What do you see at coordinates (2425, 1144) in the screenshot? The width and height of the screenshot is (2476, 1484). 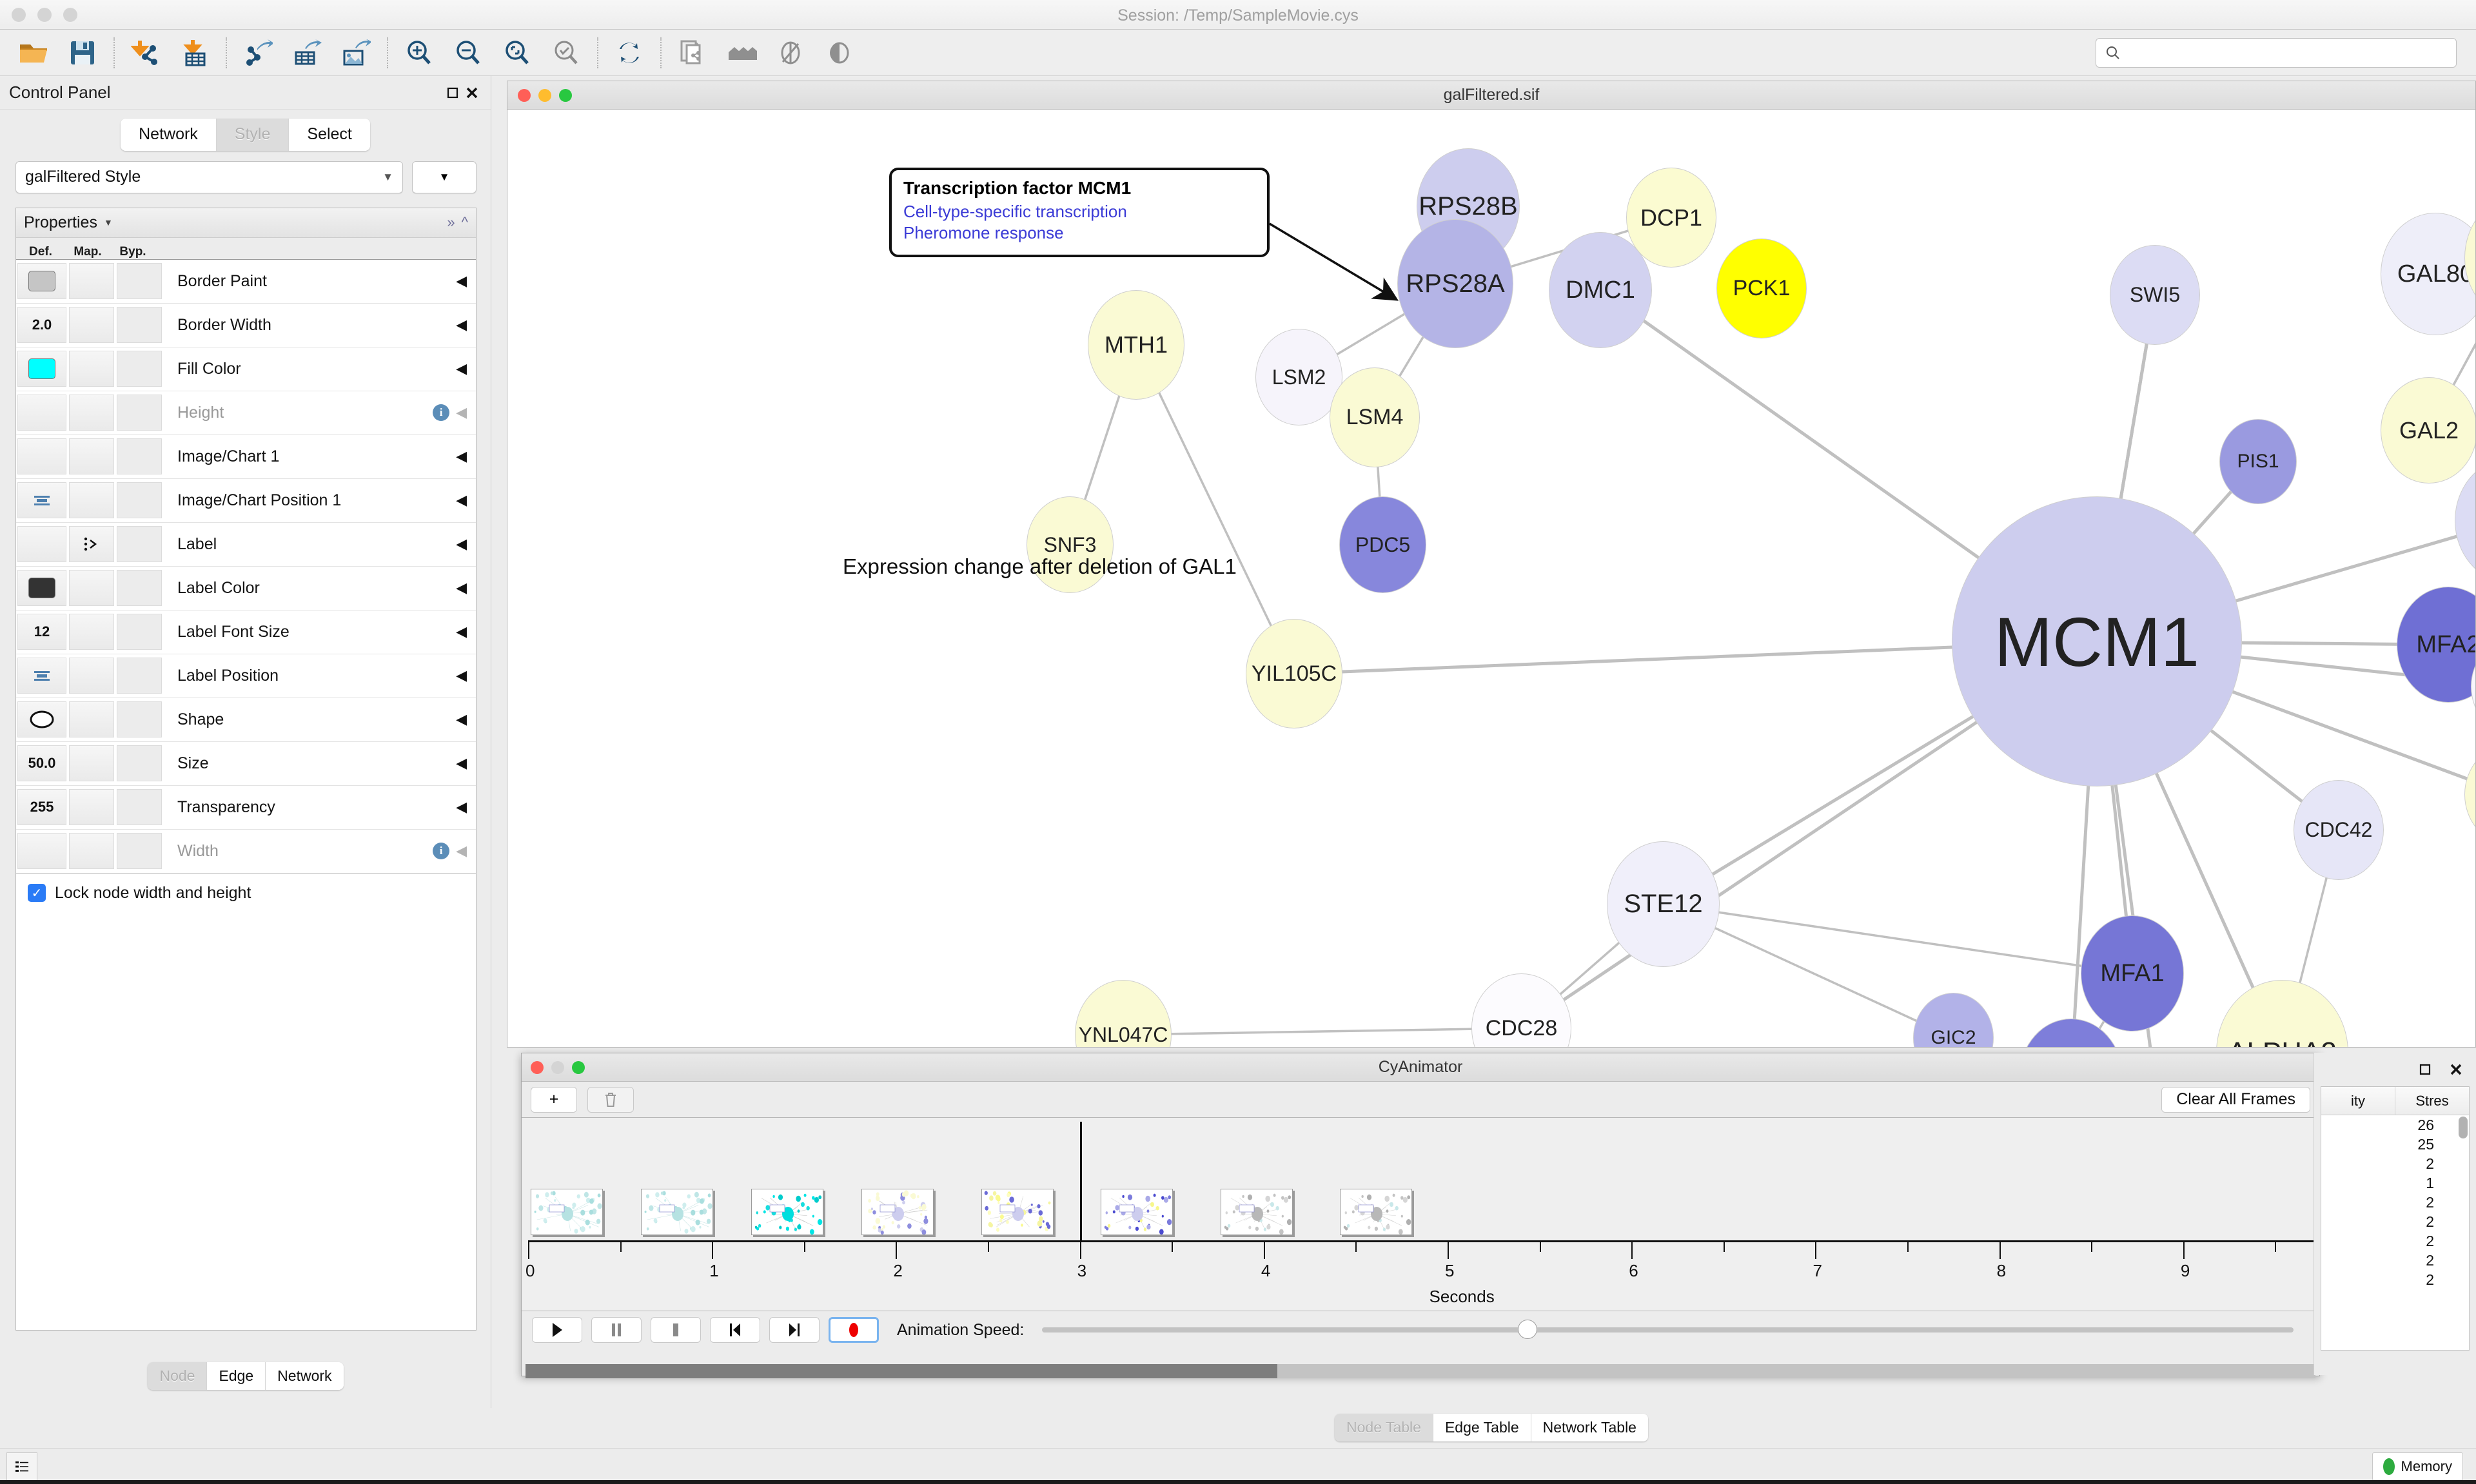 I see `table-cell: 25` at bounding box center [2425, 1144].